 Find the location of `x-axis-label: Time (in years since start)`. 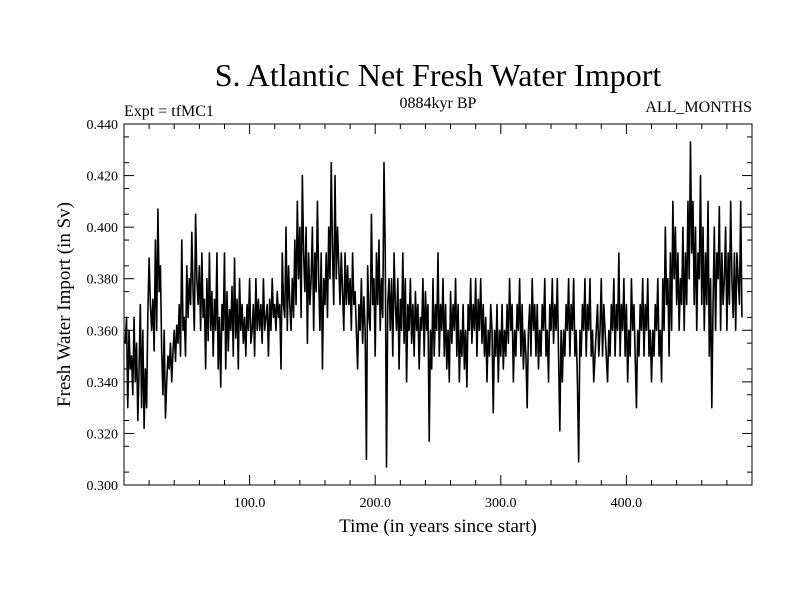

x-axis-label: Time (in years since start) is located at coordinates (438, 526).